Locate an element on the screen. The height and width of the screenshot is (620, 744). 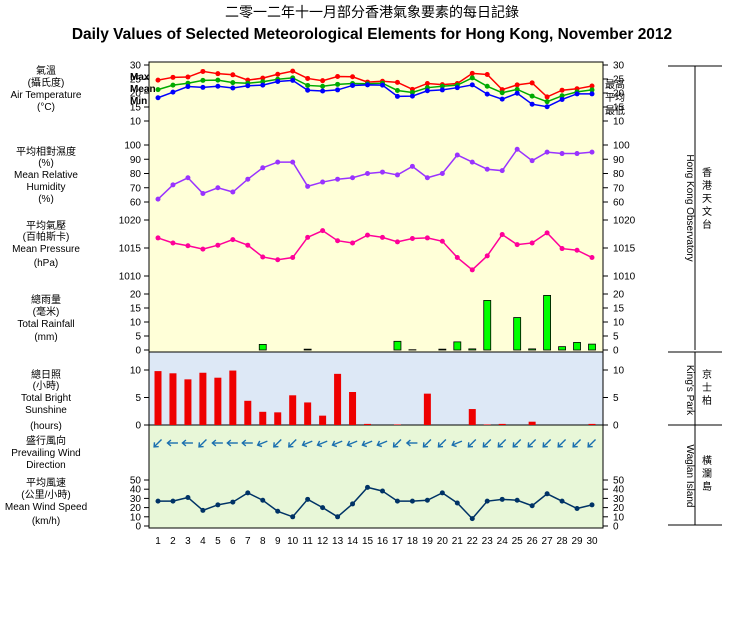
station-kingspark-zh: 柏 is located at coordinates (707, 400).